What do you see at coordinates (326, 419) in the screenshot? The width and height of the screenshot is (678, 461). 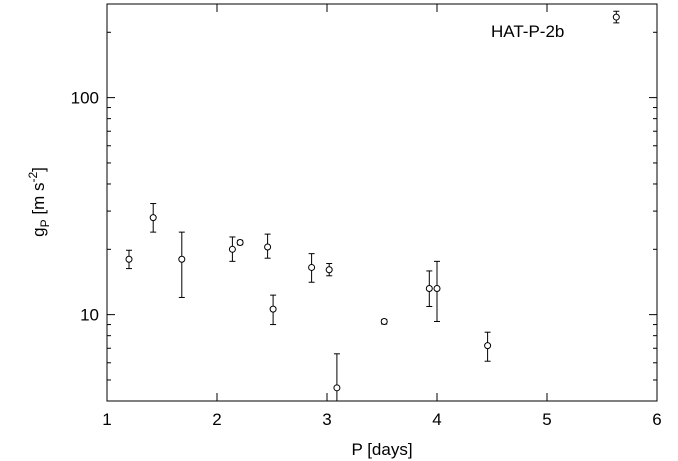 I see `x-tick-label: 3` at bounding box center [326, 419].